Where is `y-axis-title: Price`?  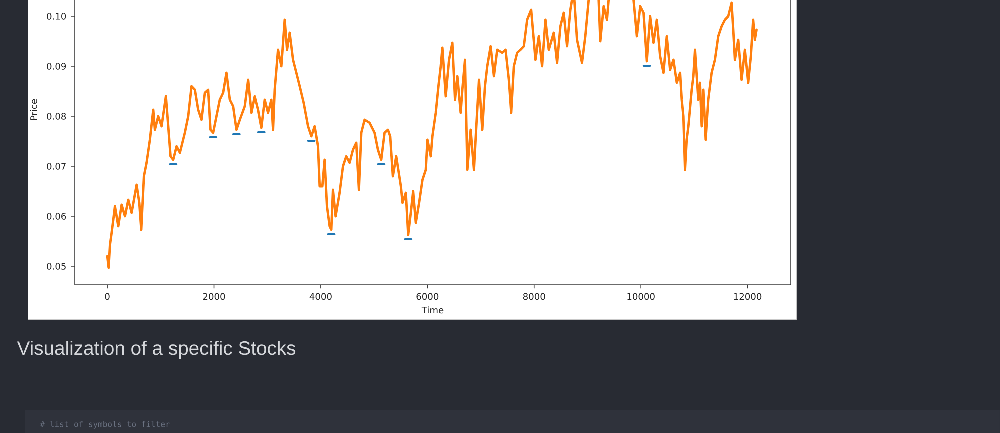
y-axis-title: Price is located at coordinates (34, 109).